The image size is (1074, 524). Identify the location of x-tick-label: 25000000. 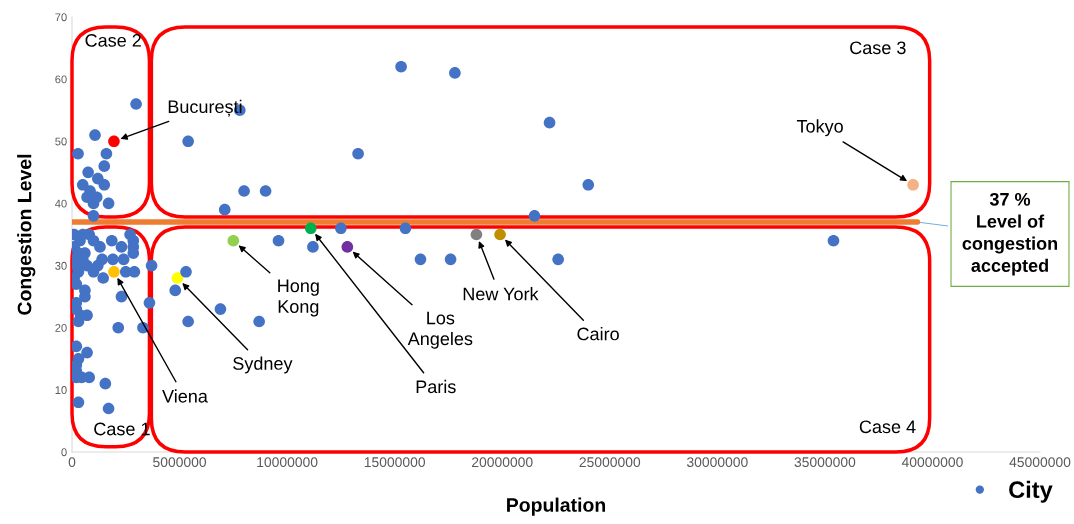
(610, 462).